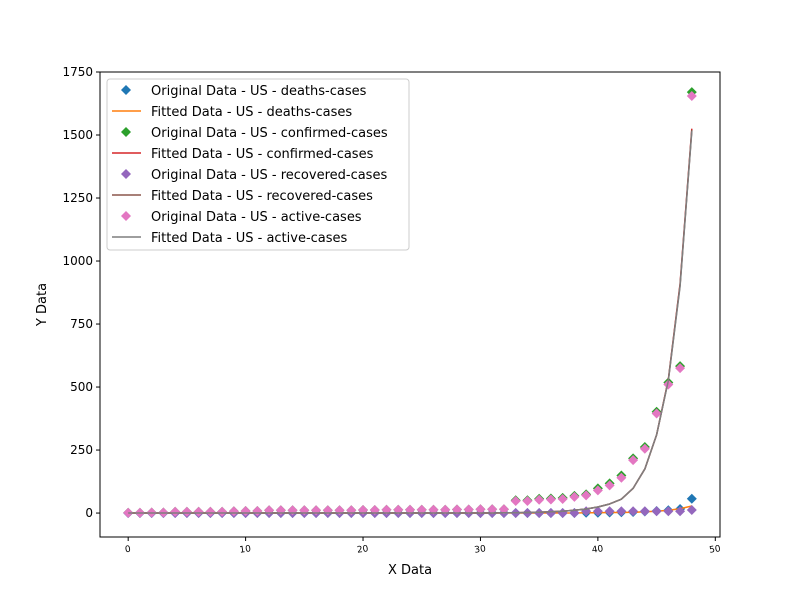  I want to click on legend-item: Fitted Data - US - deaths-cases, so click(232, 112).